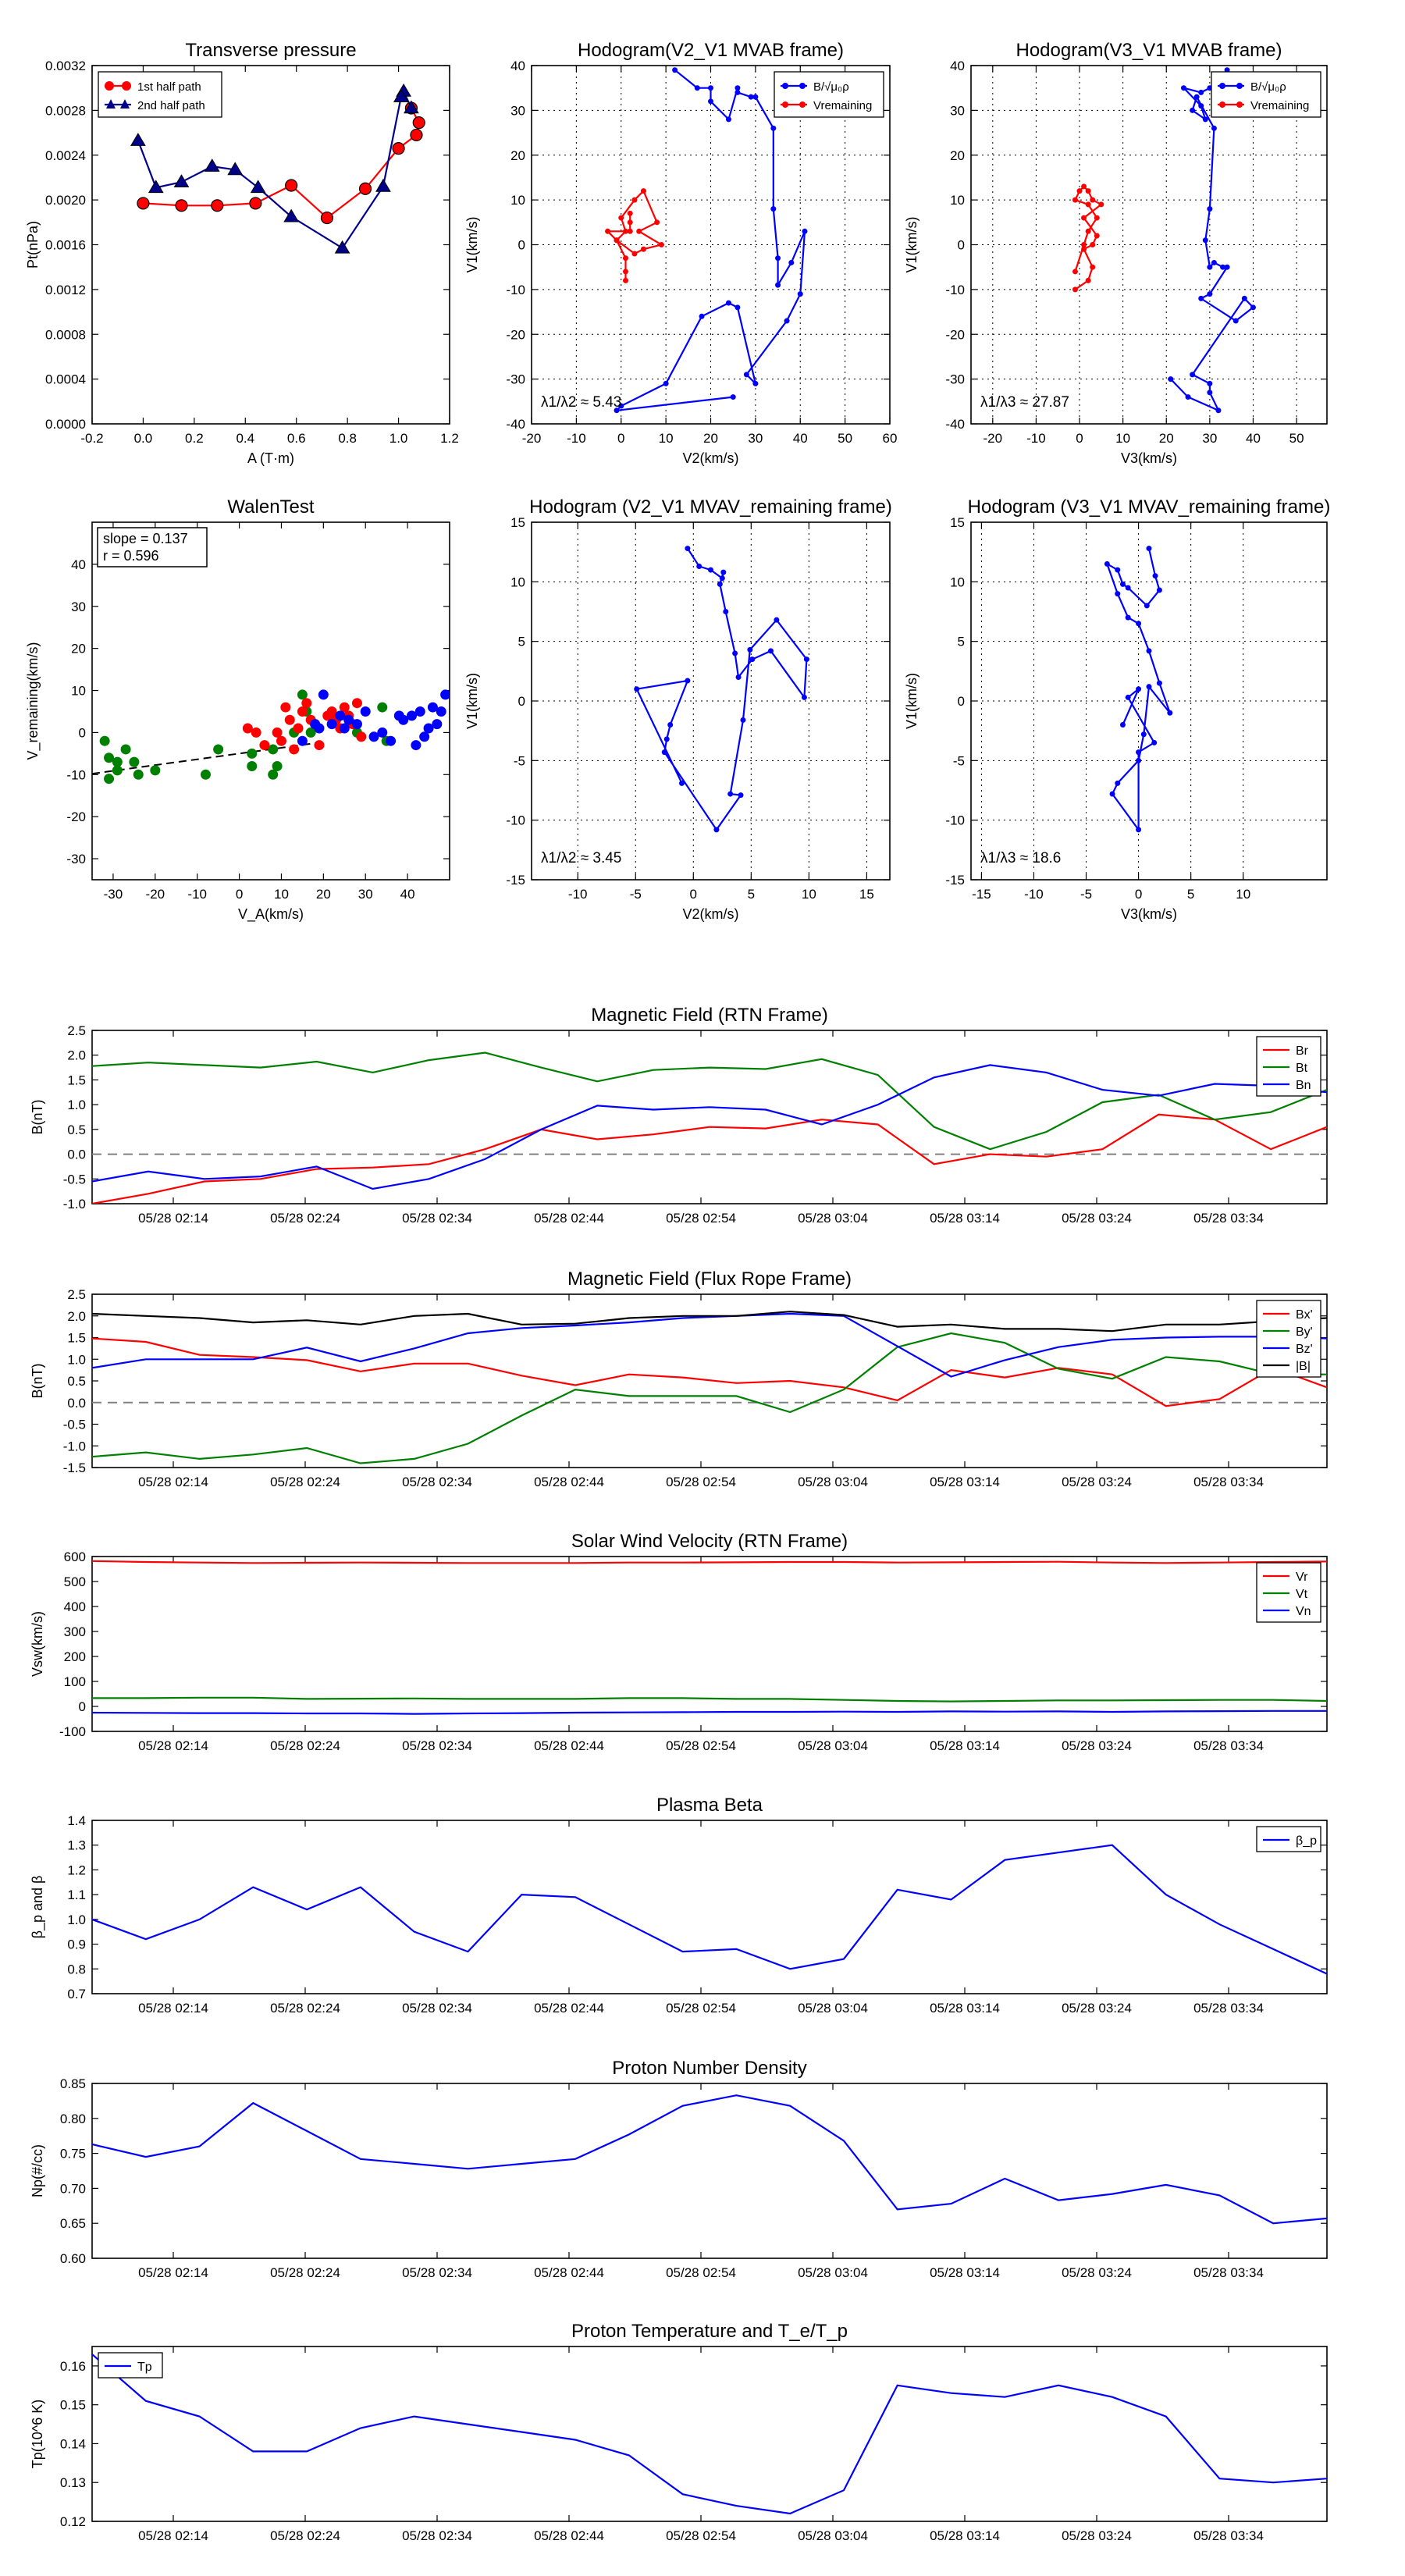 This screenshot has width=1405, height=2576. What do you see at coordinates (73, 2119) in the screenshot?
I see `y-tick-label: 0.80` at bounding box center [73, 2119].